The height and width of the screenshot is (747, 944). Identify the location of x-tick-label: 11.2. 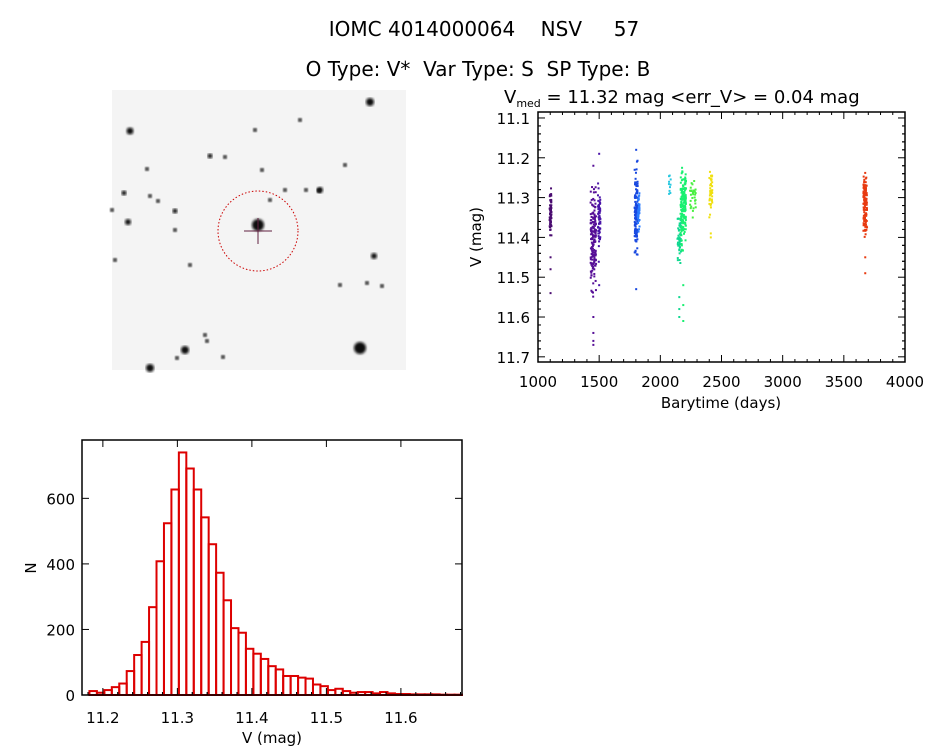
(102, 718).